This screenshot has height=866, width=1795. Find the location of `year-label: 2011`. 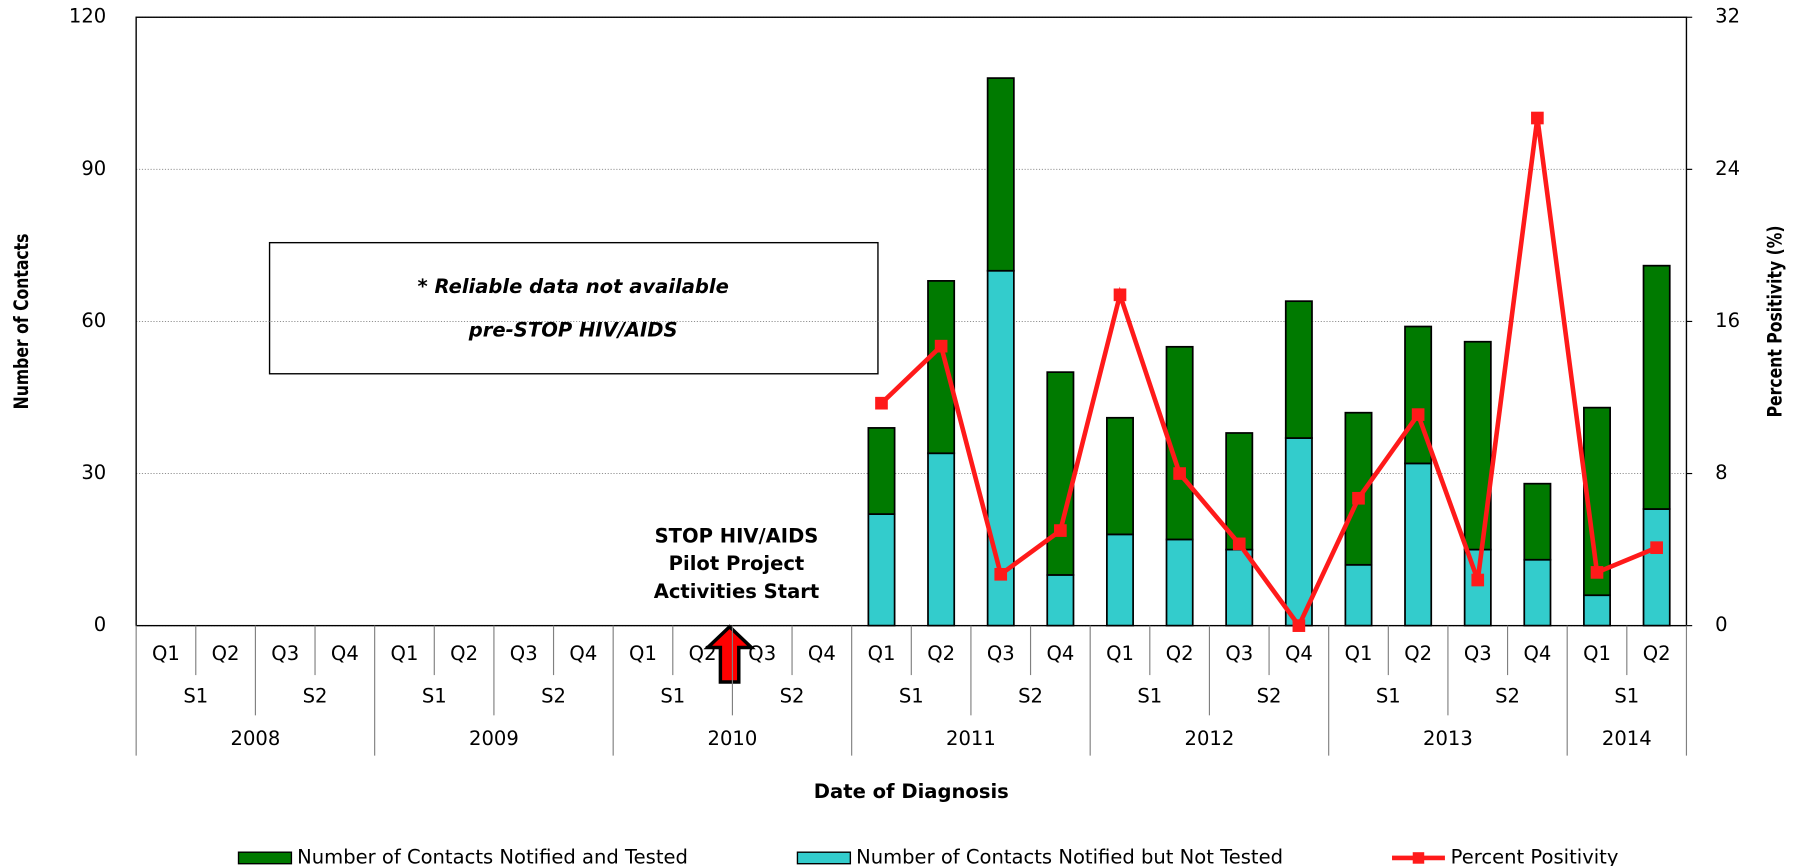

year-label: 2011 is located at coordinates (971, 738).